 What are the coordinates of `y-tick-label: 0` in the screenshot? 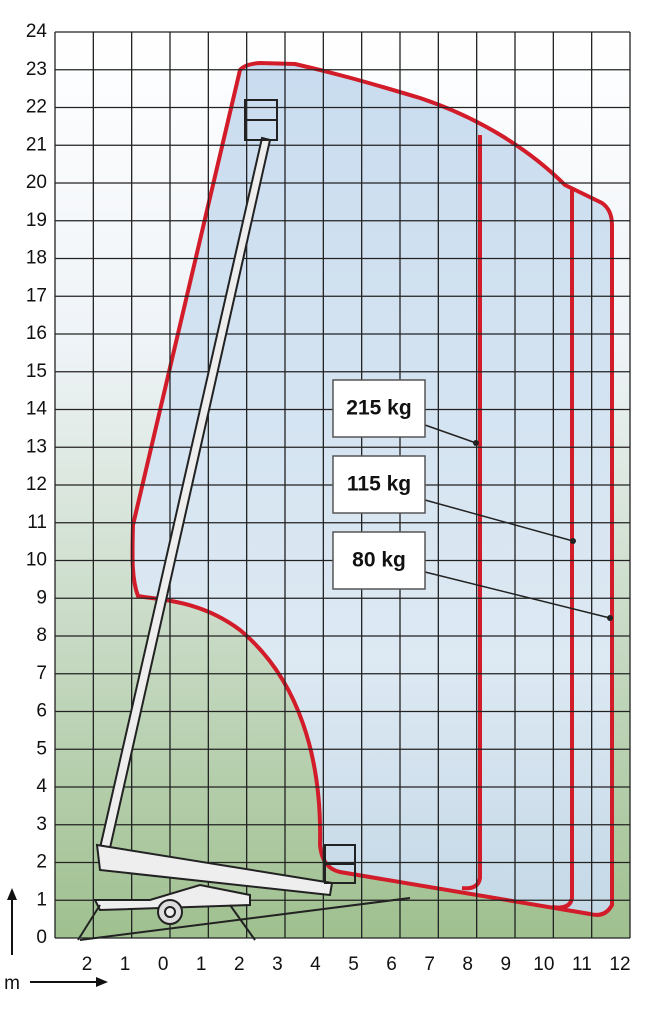 It's located at (41, 937).